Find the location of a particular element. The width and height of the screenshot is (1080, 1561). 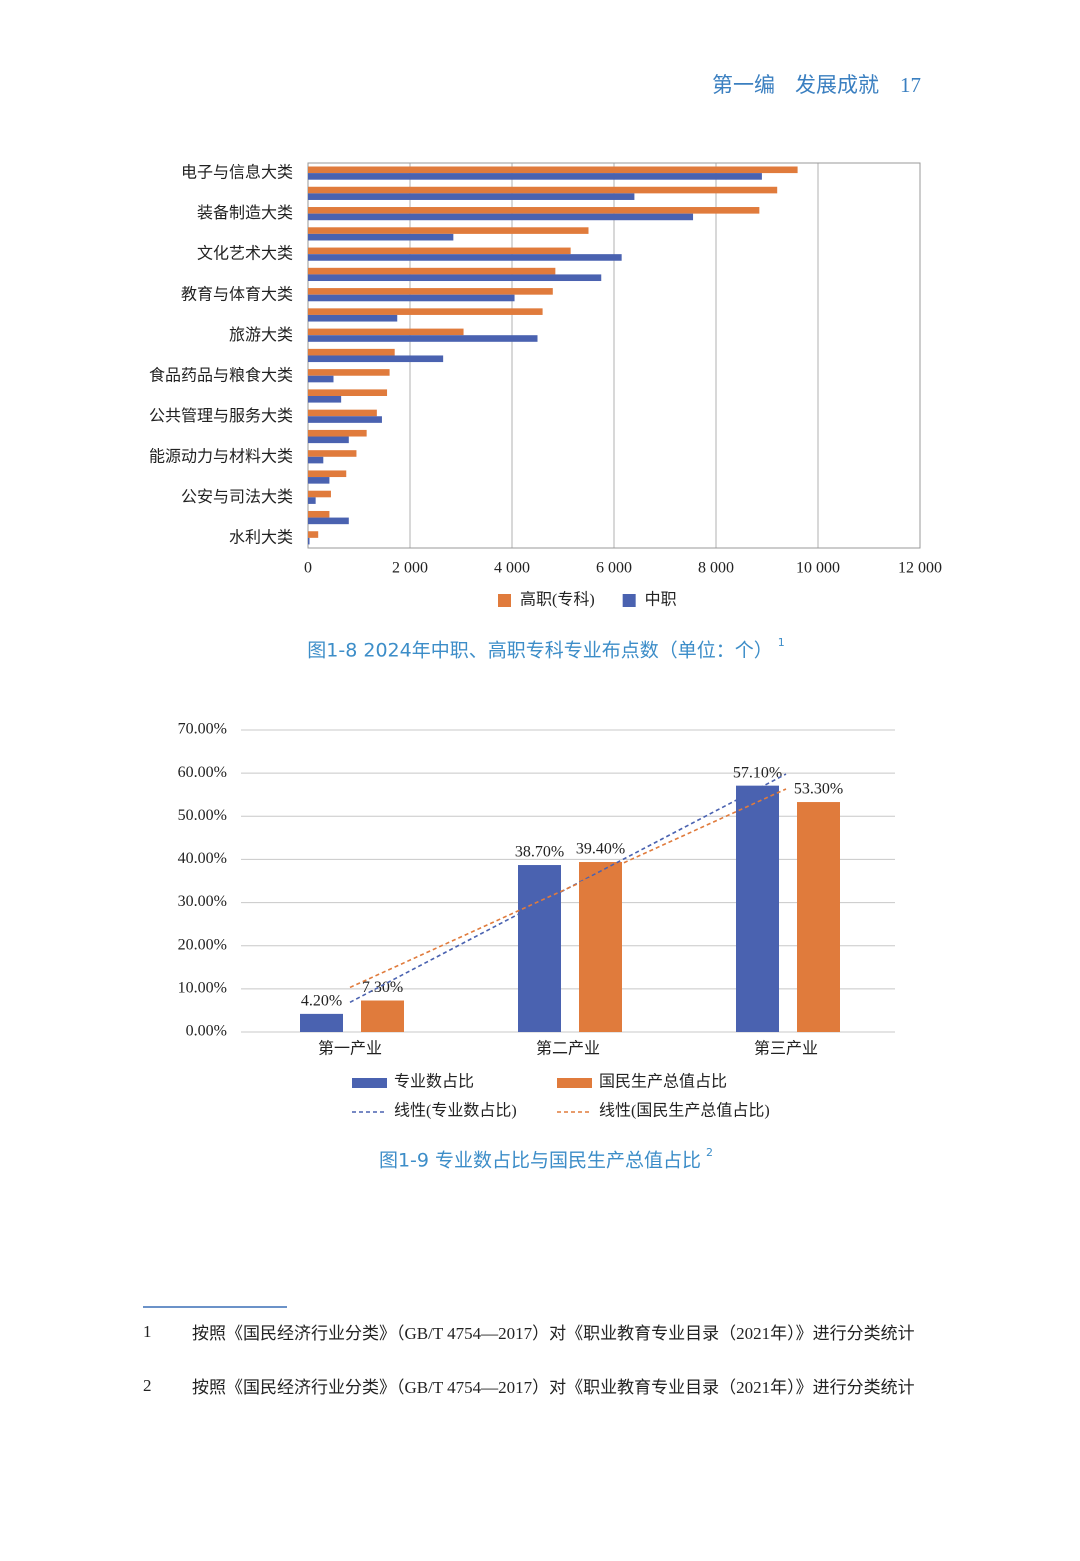

category-label: 电子与信息大类 is located at coordinates (237, 173).